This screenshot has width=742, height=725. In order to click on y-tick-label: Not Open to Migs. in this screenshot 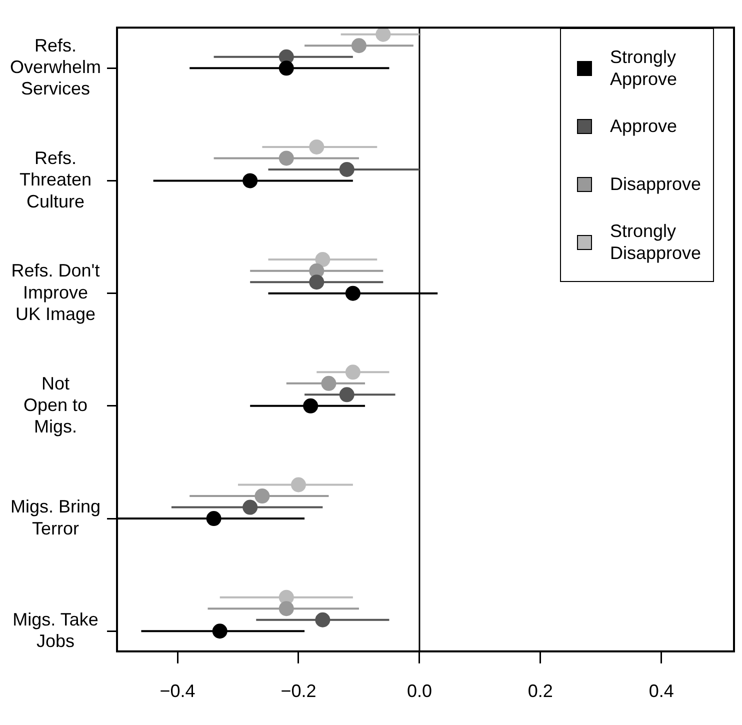, I will do `click(55, 404)`.